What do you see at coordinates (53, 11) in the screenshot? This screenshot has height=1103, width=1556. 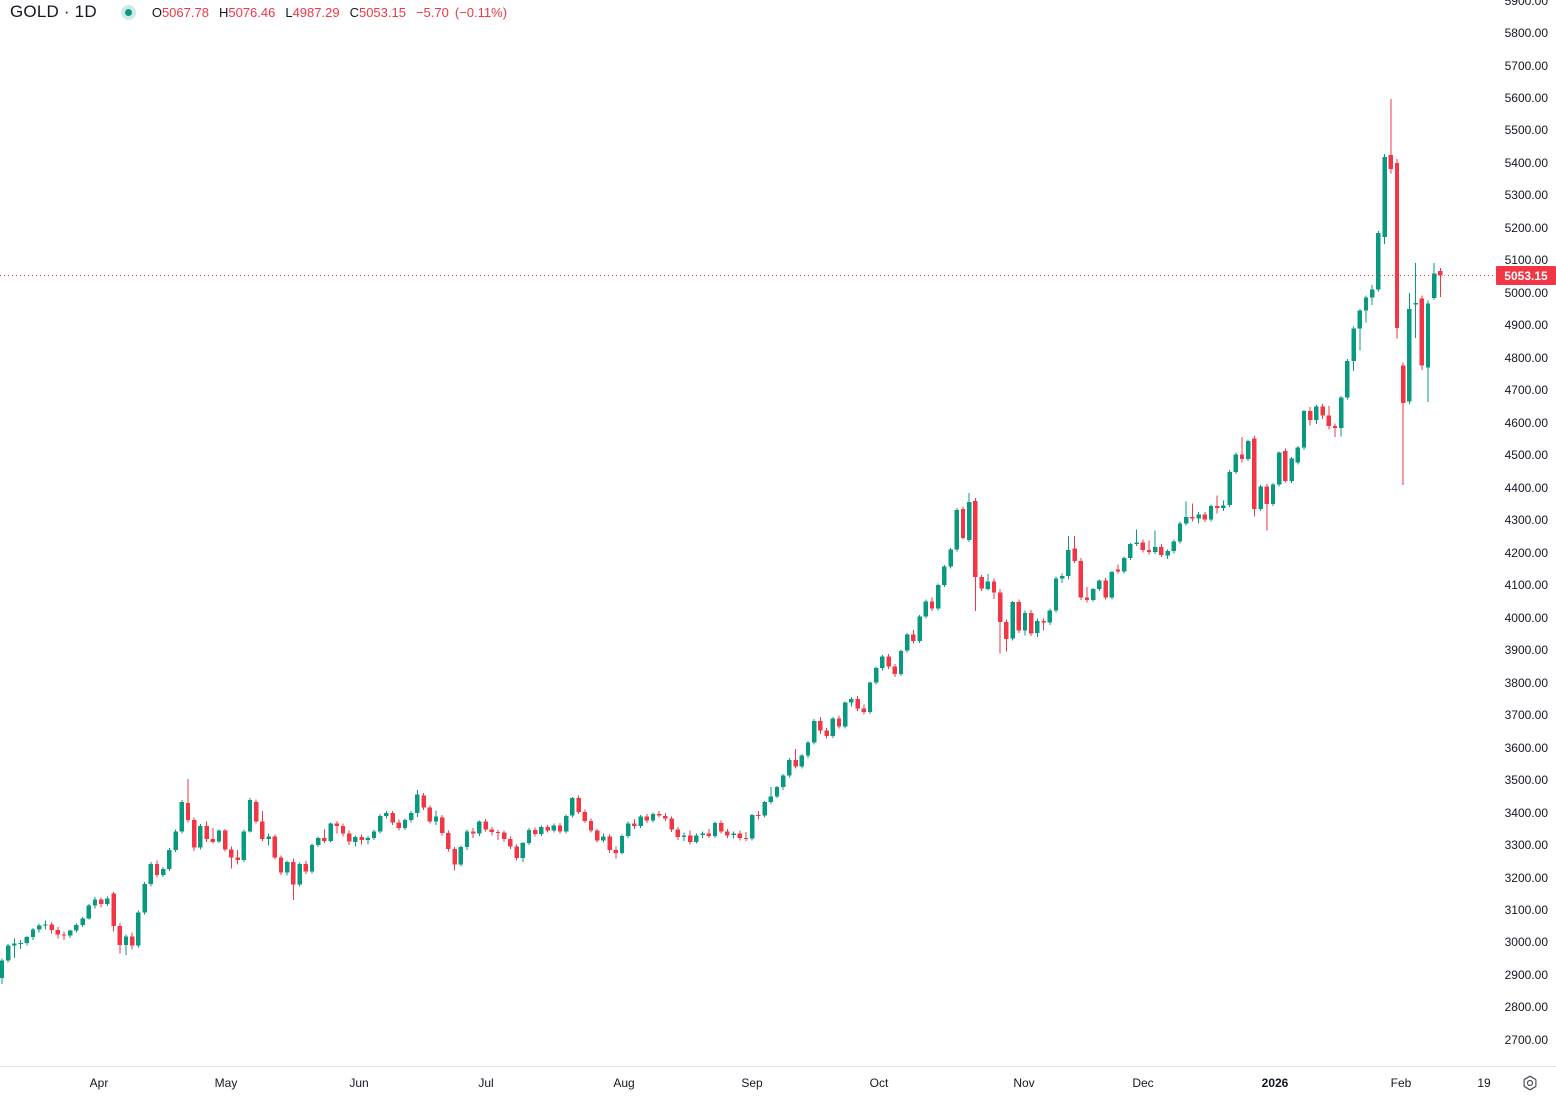 I see `symbol-title: GOLD · 1D` at bounding box center [53, 11].